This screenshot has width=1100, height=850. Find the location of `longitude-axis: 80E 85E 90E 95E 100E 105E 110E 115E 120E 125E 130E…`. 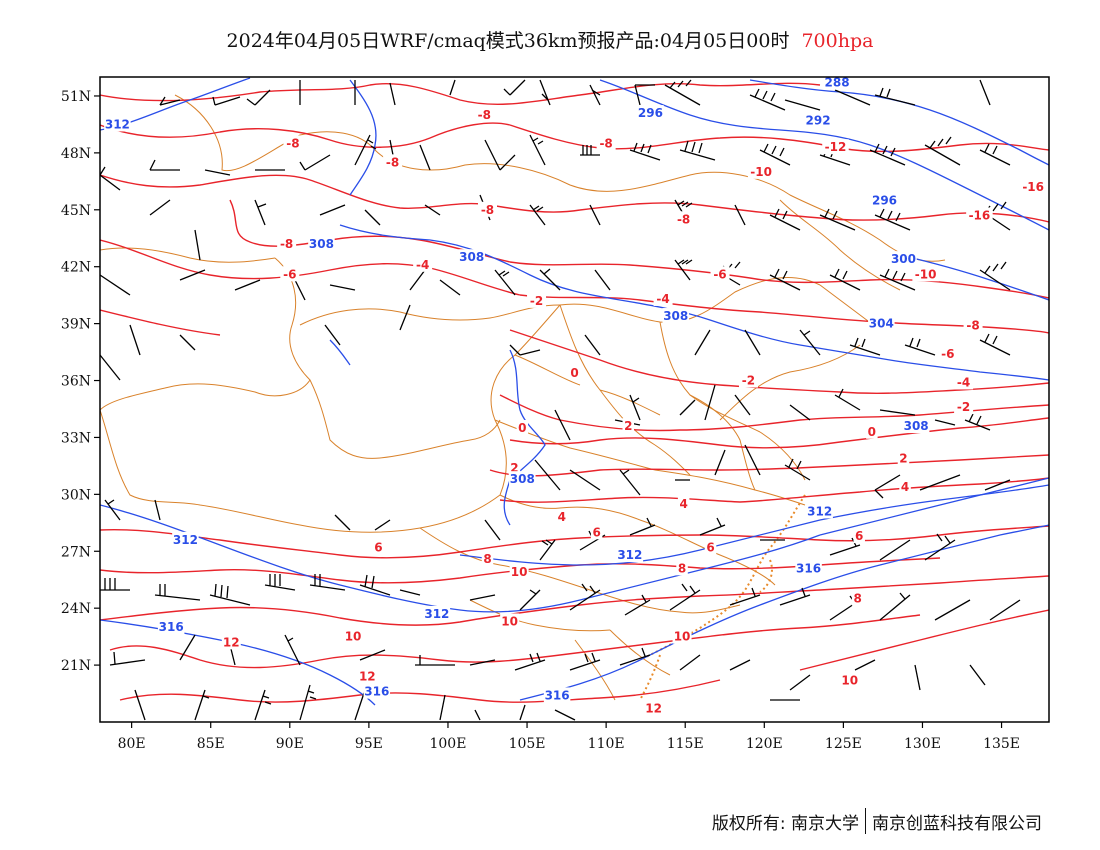

longitude-axis: 80E 85E 90E 95E 100E 105E 110E 115E 120E 125E 130E… is located at coordinates (569, 737).